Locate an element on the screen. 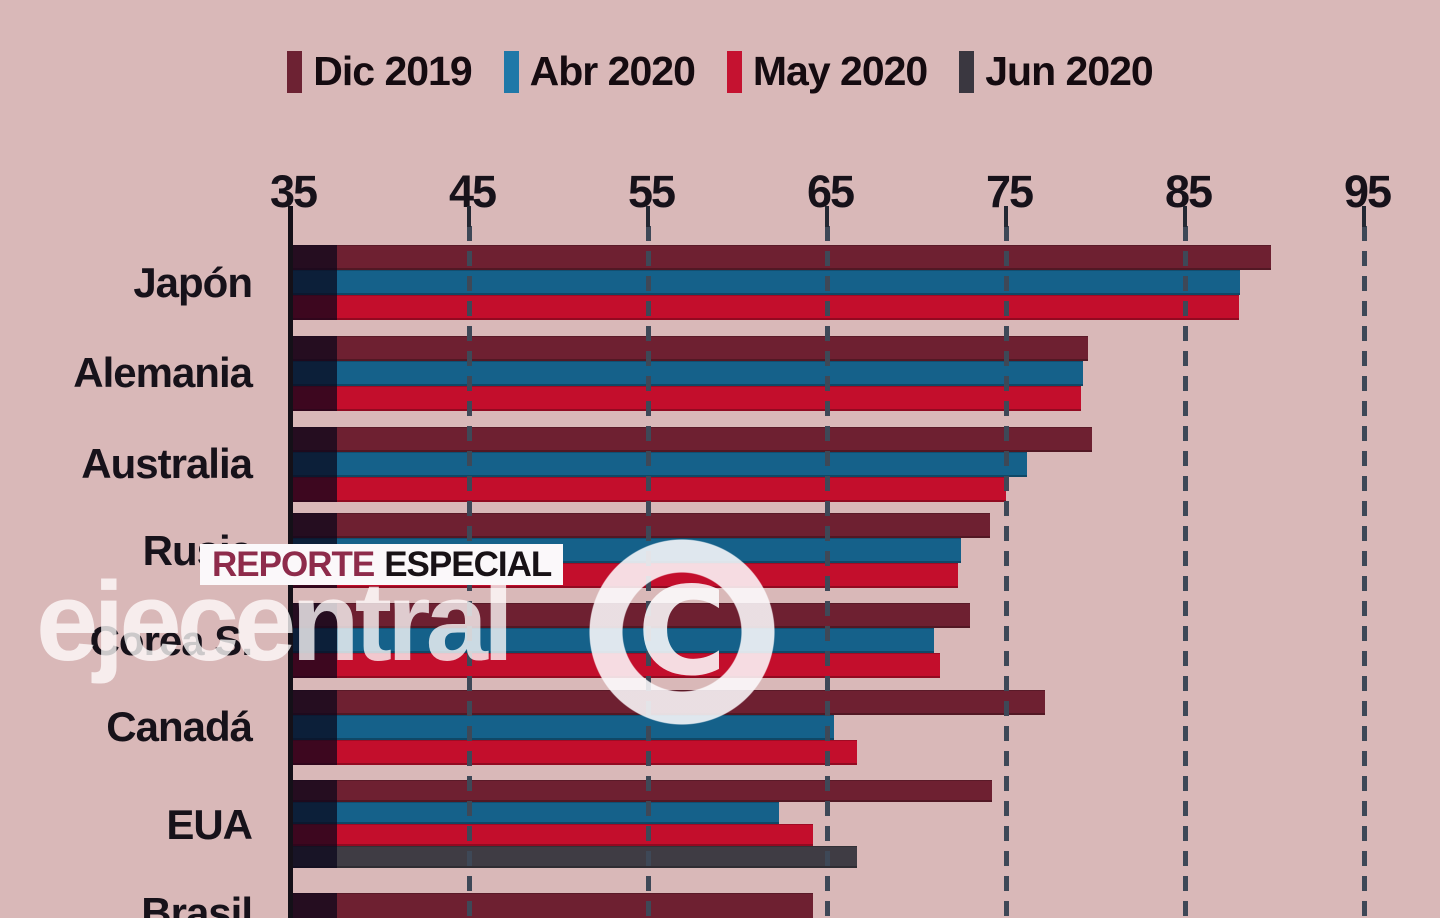  bar-eua-abr-2020 is located at coordinates (534, 813).